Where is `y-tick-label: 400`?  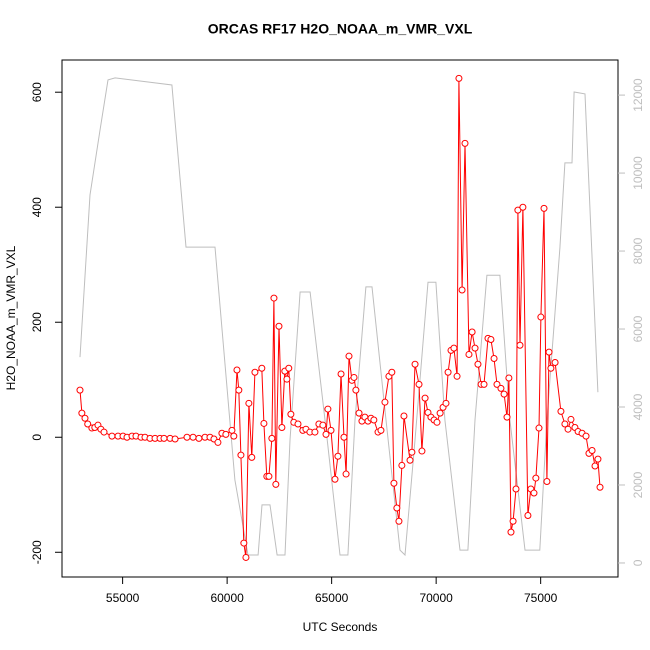 y-tick-label: 400 is located at coordinates (37, 207).